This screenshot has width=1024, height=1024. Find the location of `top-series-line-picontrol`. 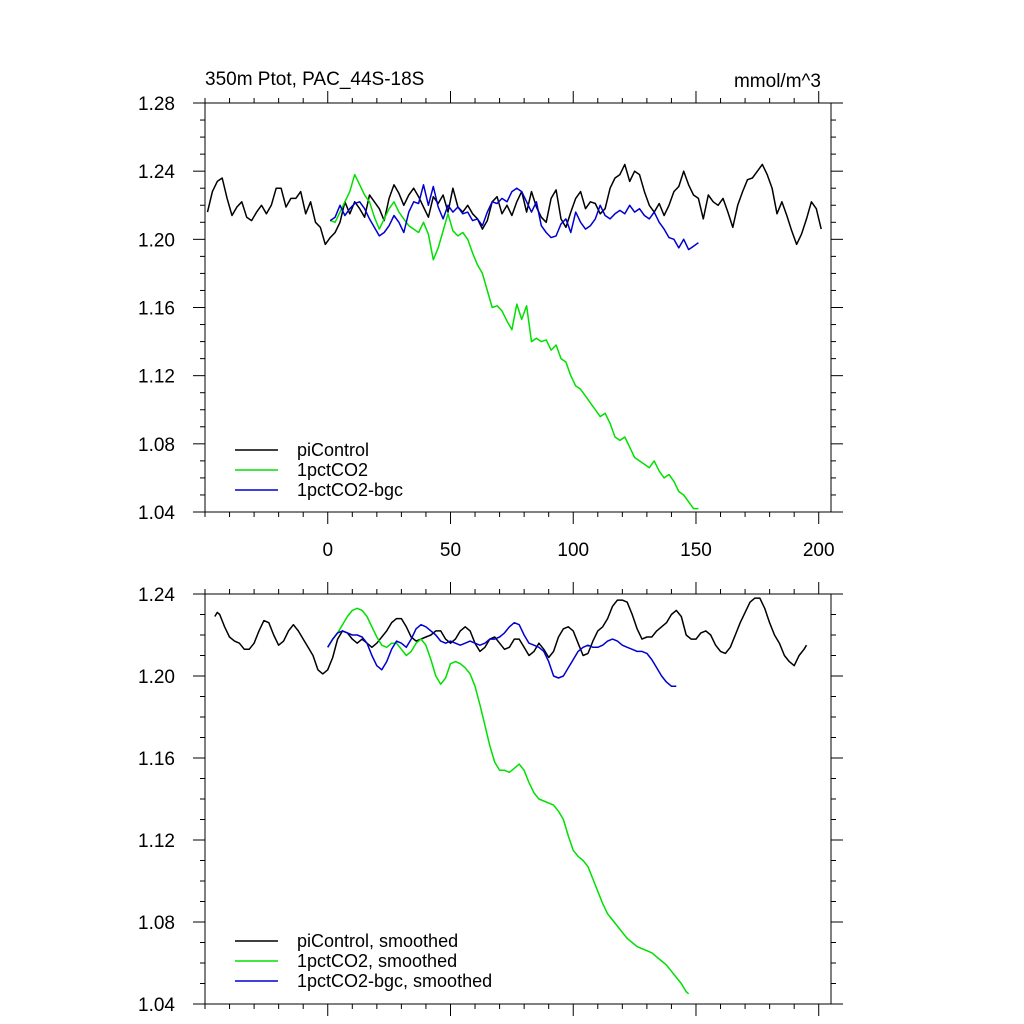

top-series-line-picontrol is located at coordinates (514, 204).